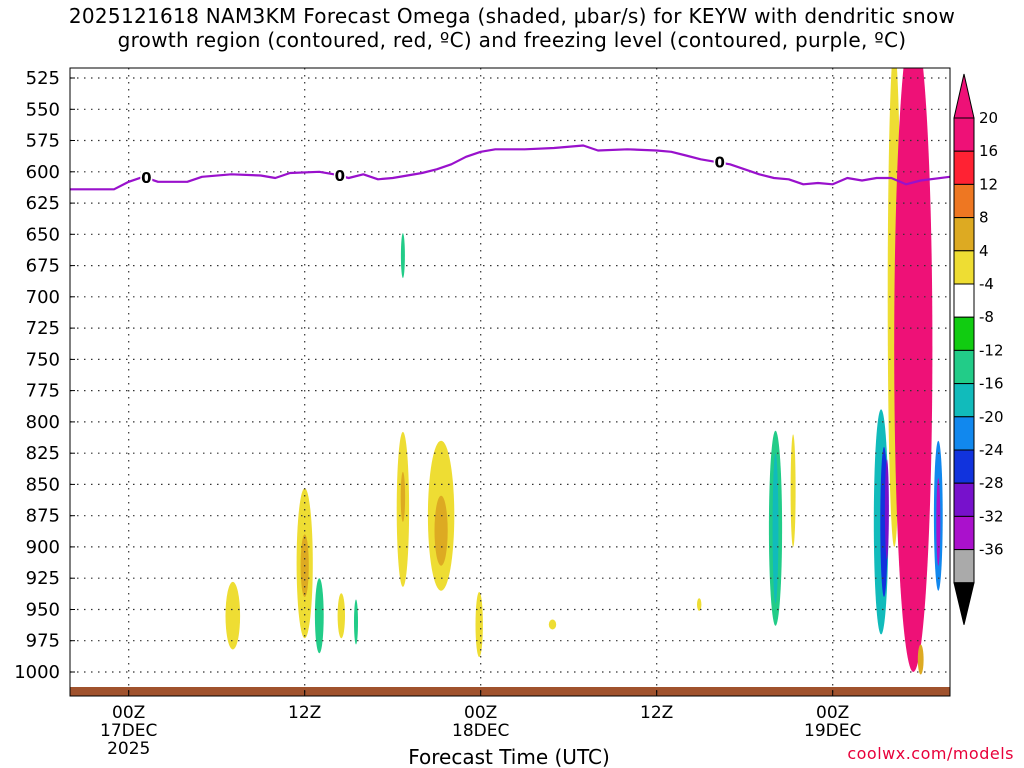  What do you see at coordinates (991, 516) in the screenshot?
I see `colorbar-label-12: -32` at bounding box center [991, 516].